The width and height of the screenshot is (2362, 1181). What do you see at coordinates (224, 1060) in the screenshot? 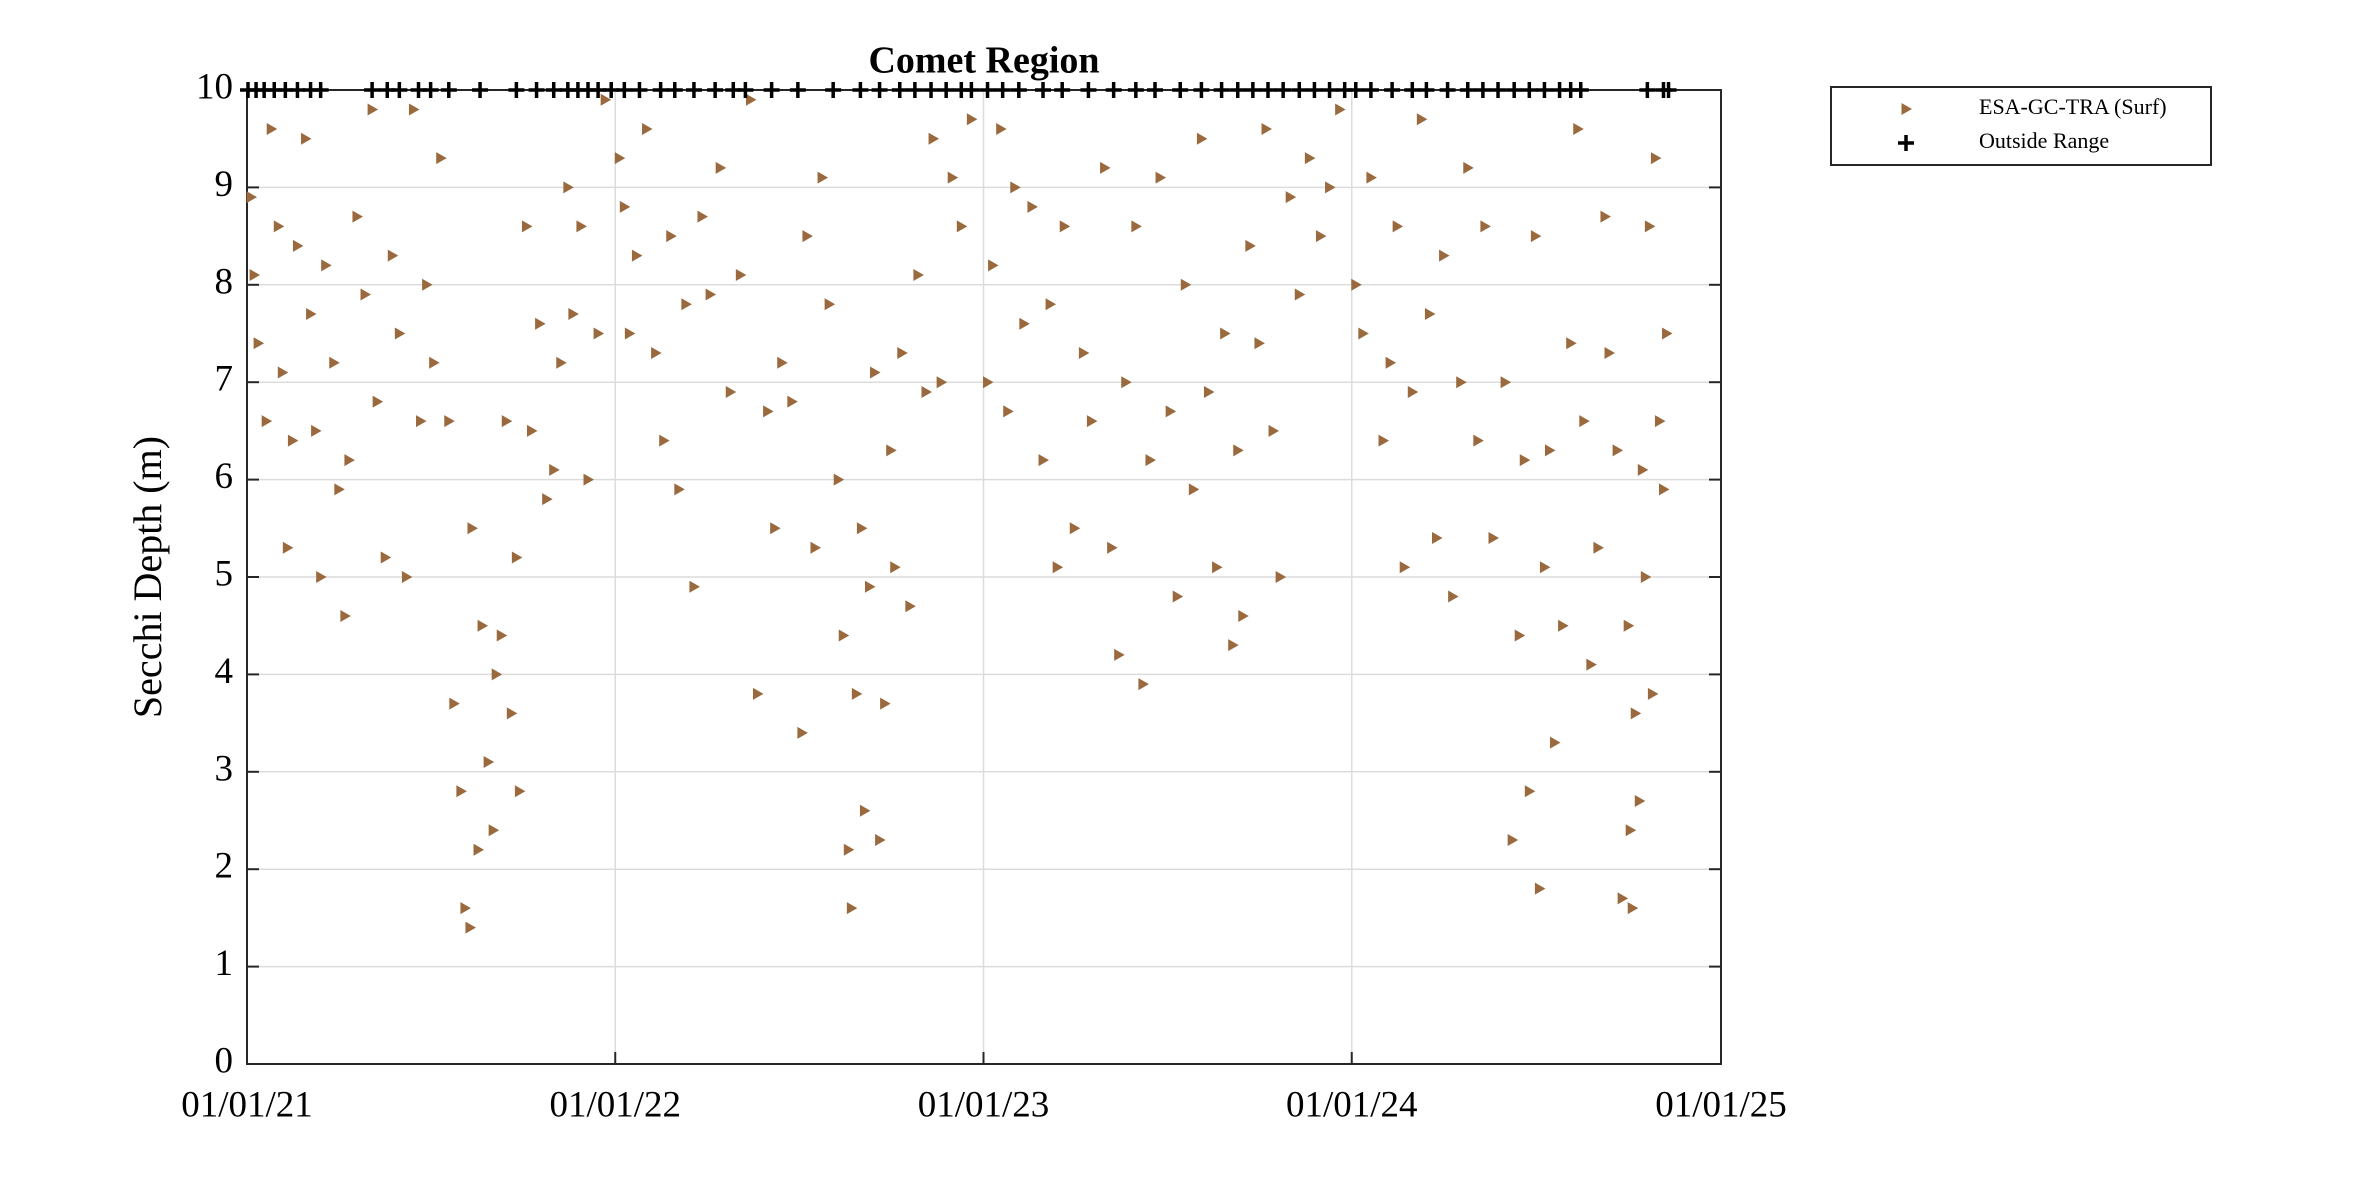
I see `y-tick-label: 0` at bounding box center [224, 1060].